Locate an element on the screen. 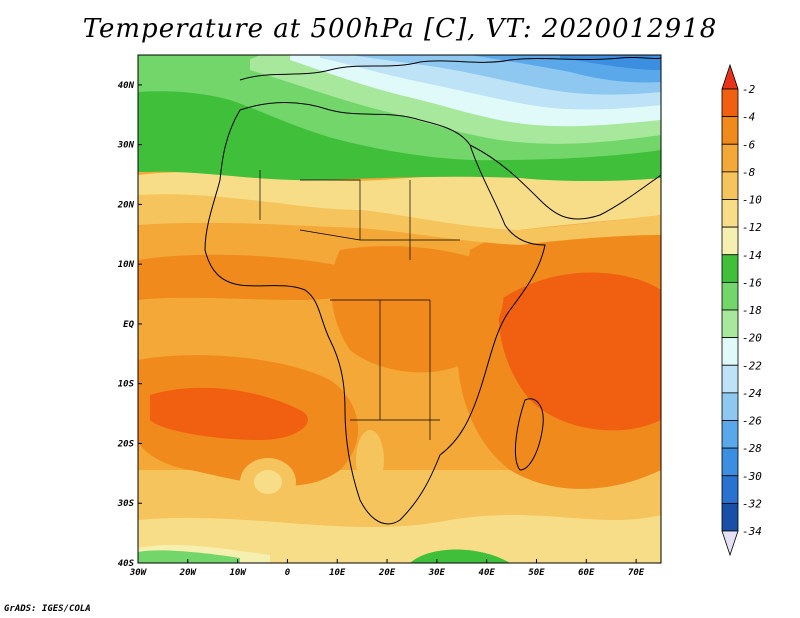 The height and width of the screenshot is (618, 800). y-tick-label: 30N is located at coordinates (126, 146).